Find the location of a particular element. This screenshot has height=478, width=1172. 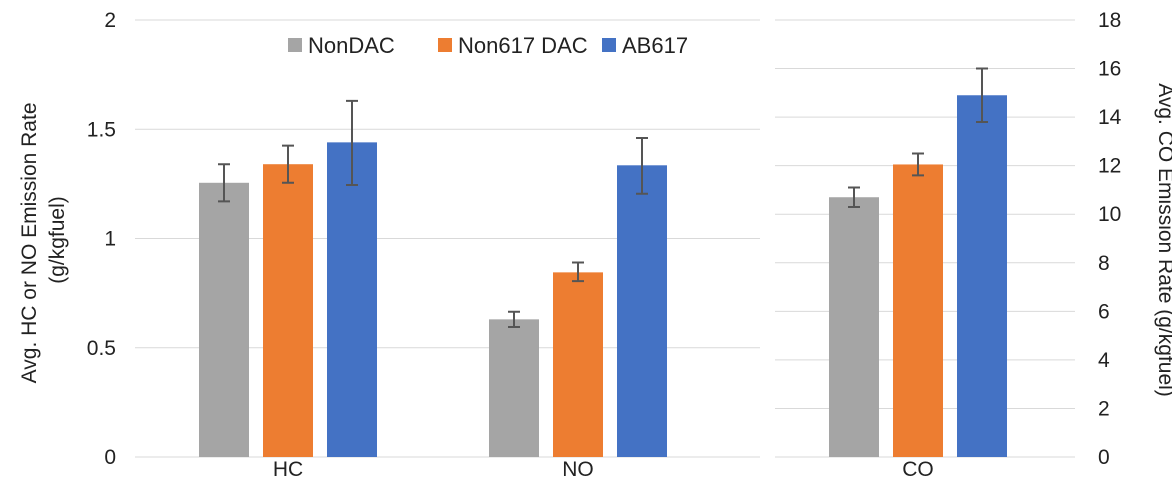

category-label-co: CO is located at coordinates (918, 468).